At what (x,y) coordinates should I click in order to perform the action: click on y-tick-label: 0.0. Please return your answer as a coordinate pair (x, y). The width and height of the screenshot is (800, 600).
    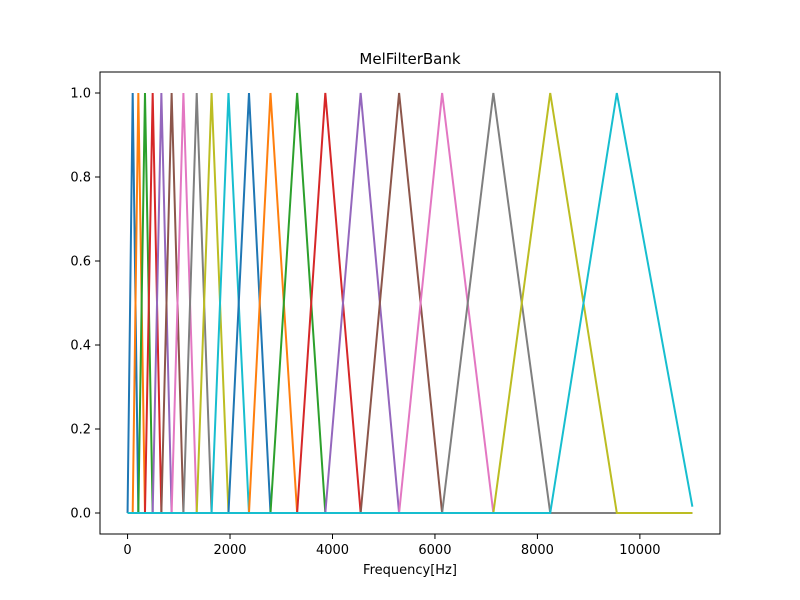
    Looking at the image, I should click on (80, 514).